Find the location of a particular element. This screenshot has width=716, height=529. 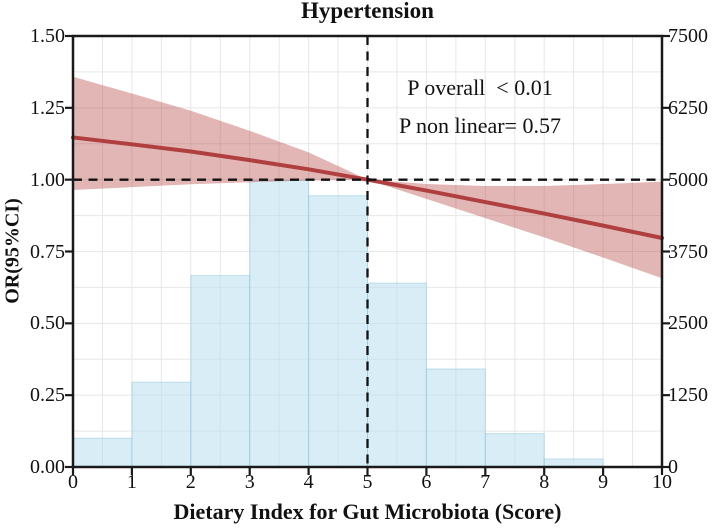

x-axis-label: Dietary Index for Gut Microbiota (Score) is located at coordinates (367, 511).